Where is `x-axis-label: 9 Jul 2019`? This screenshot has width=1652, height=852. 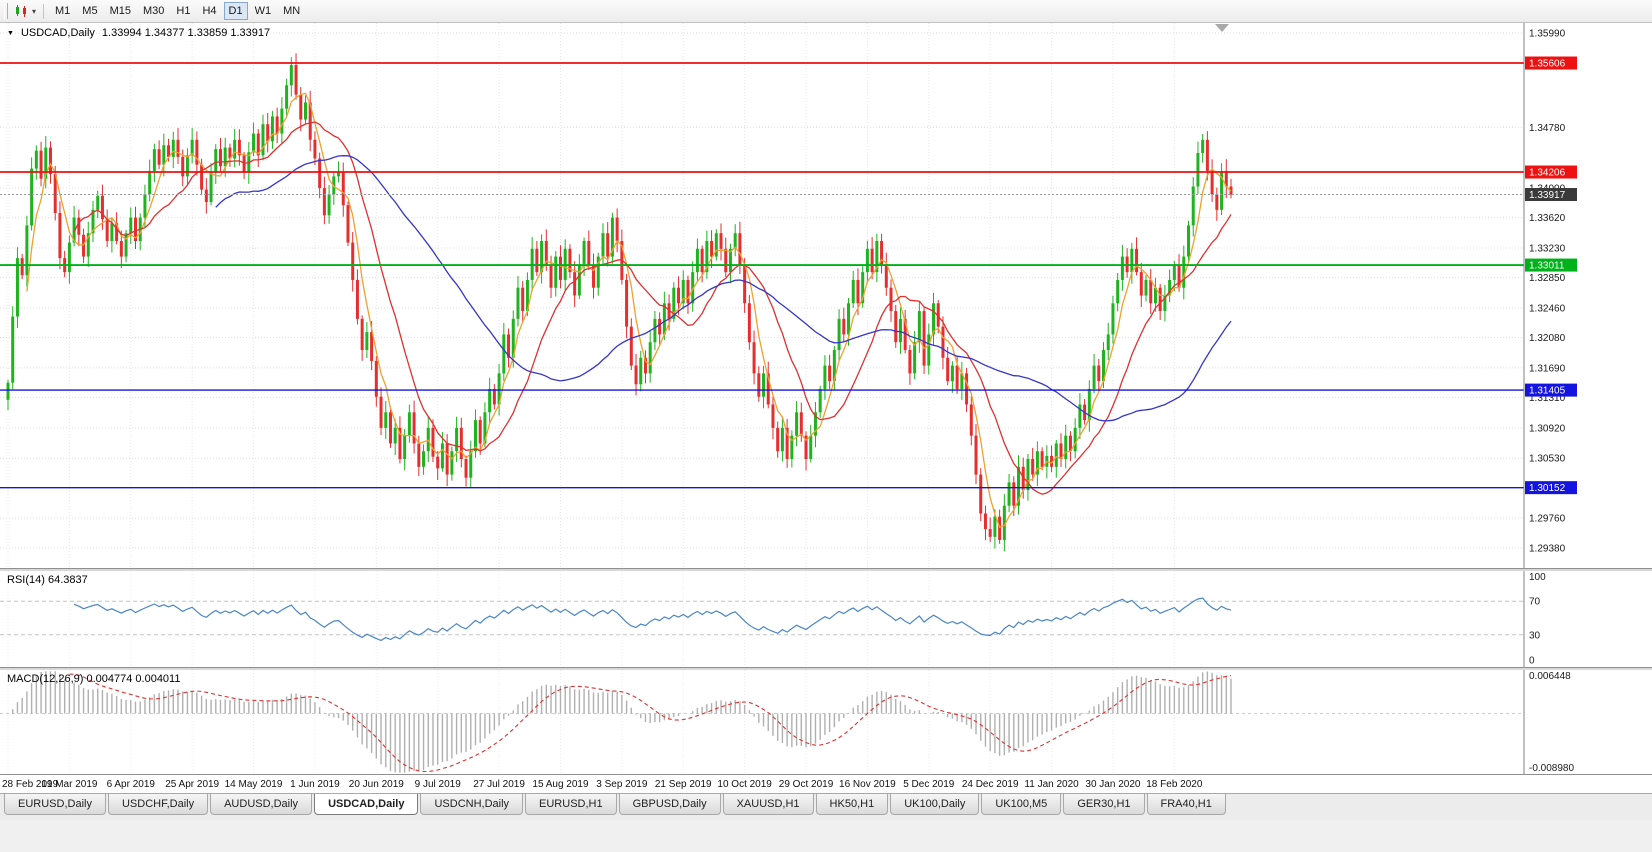 x-axis-label: 9 Jul 2019 is located at coordinates (437, 784).